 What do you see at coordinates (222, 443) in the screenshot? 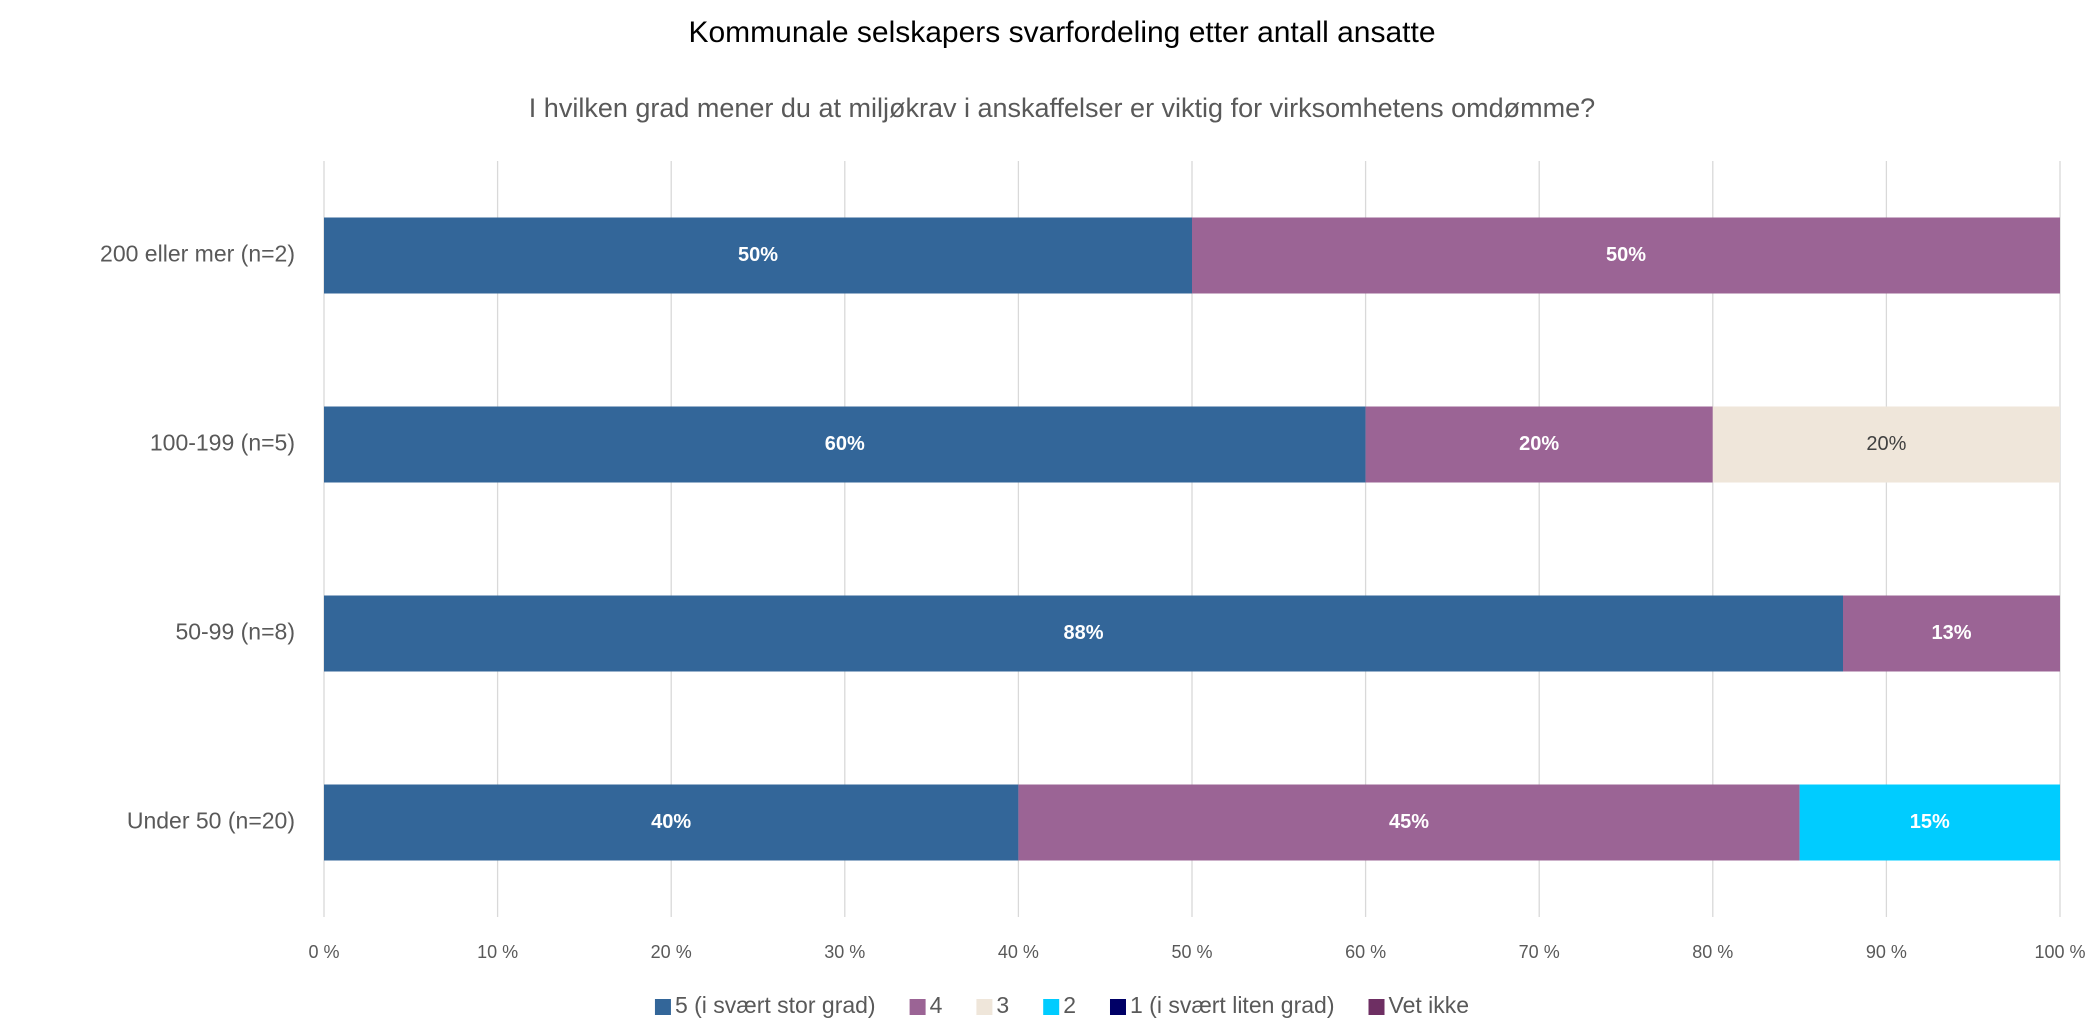
I see `y-tick-label: 100-199 (n=5)` at bounding box center [222, 443].